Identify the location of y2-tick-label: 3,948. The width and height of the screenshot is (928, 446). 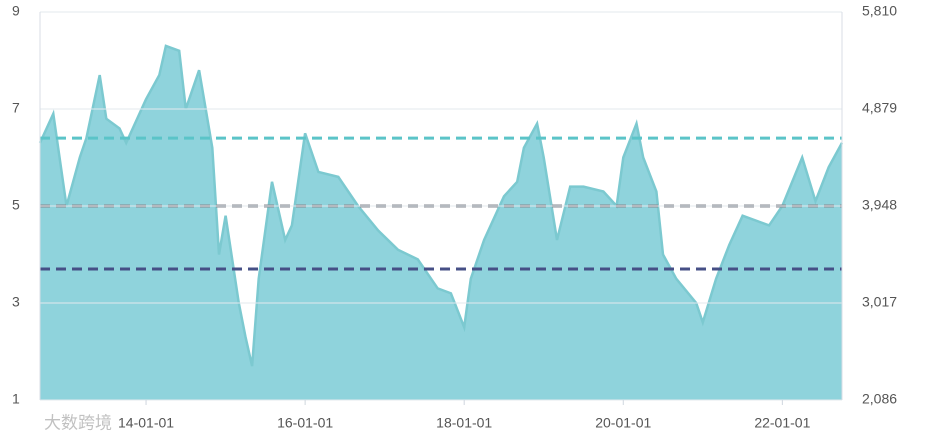
(879, 205).